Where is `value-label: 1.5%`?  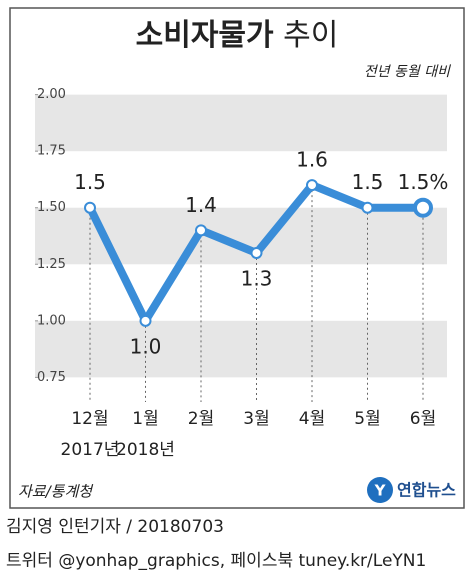 value-label: 1.5% is located at coordinates (423, 182).